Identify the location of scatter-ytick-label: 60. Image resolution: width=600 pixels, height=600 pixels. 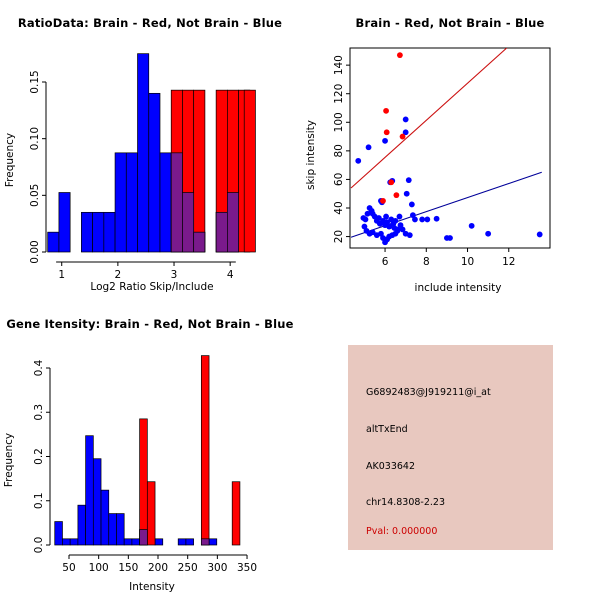
(339, 179).